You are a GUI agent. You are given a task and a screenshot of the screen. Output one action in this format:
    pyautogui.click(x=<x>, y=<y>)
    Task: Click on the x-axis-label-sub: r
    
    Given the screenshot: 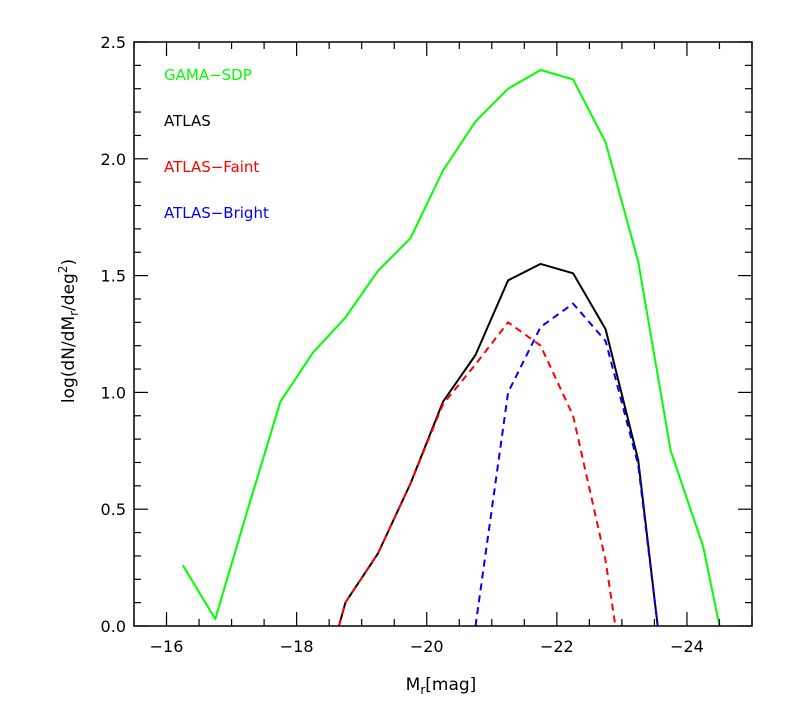 What is the action you would take?
    pyautogui.click(x=422, y=690)
    